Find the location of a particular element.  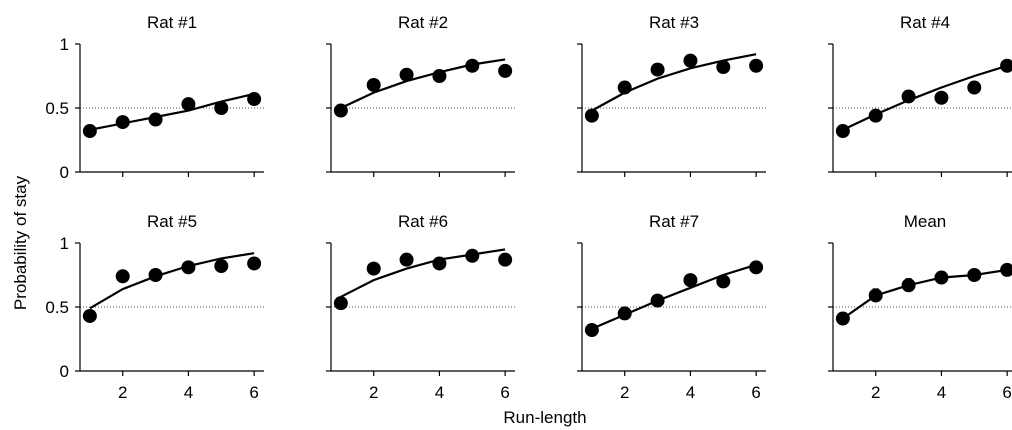

panel-title: Rat #3 is located at coordinates (674, 22).